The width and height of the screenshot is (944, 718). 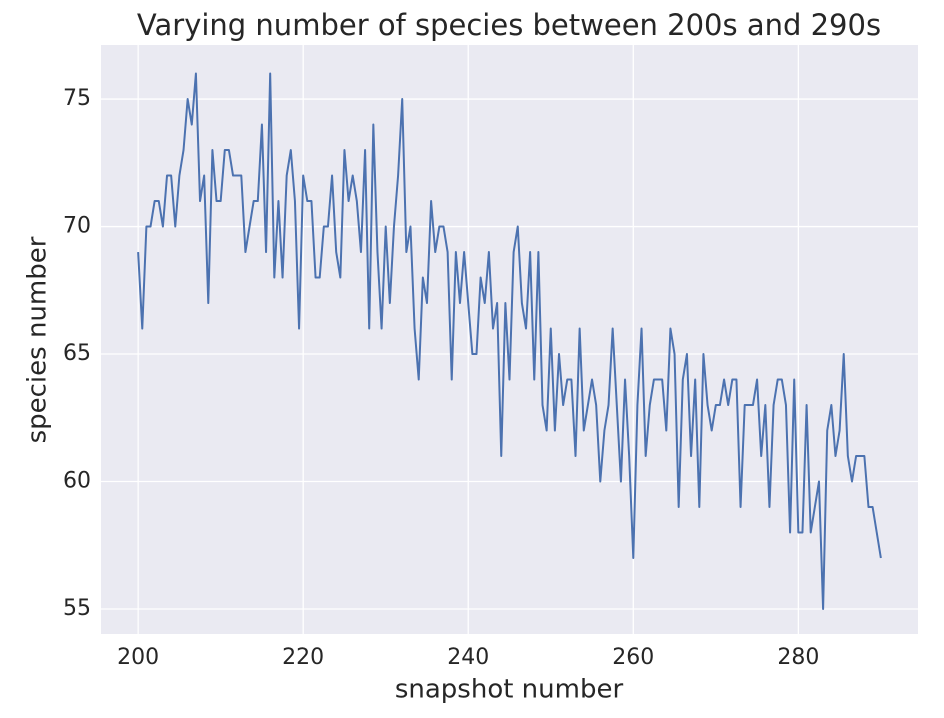 What do you see at coordinates (468, 657) in the screenshot?
I see `x-tick-label: 240` at bounding box center [468, 657].